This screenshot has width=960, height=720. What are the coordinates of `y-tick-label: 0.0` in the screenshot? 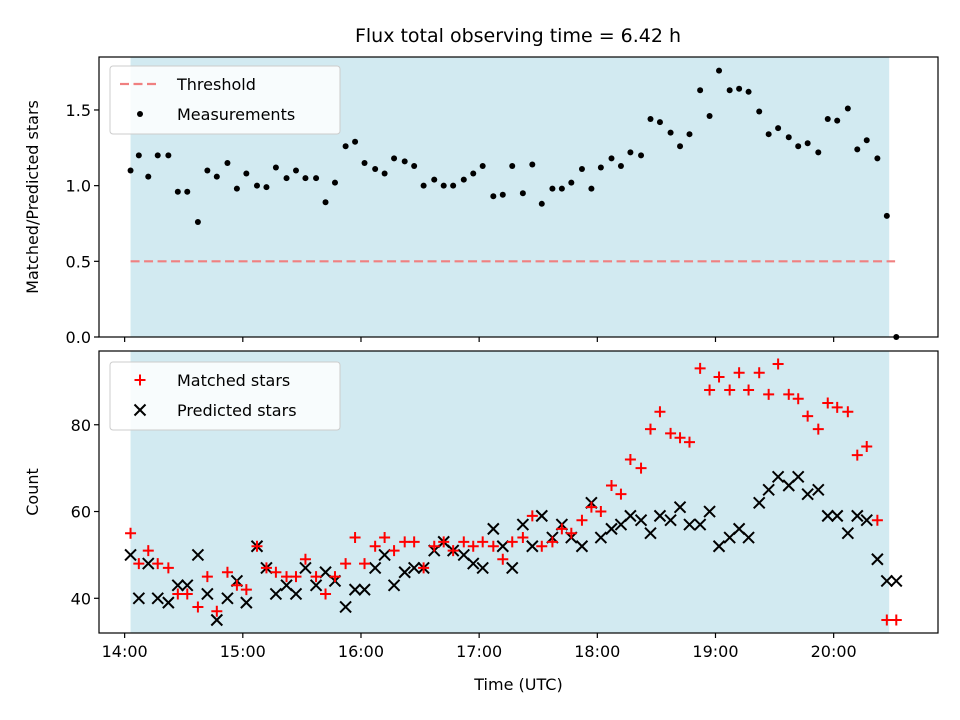 It's located at (78, 337).